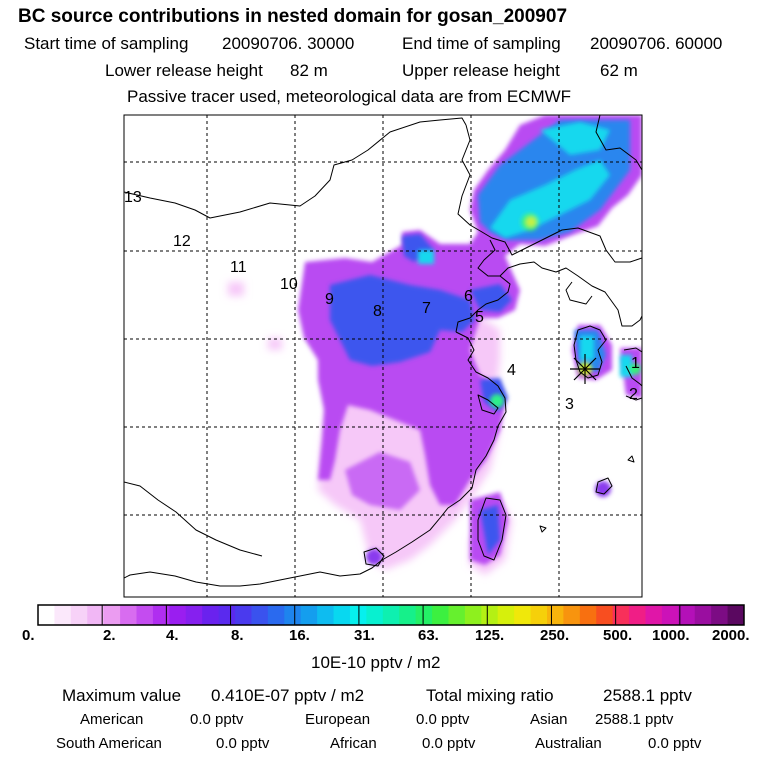 This screenshot has width=768, height=768. What do you see at coordinates (479, 317) in the screenshot?
I see `site-label-5: 5` at bounding box center [479, 317].